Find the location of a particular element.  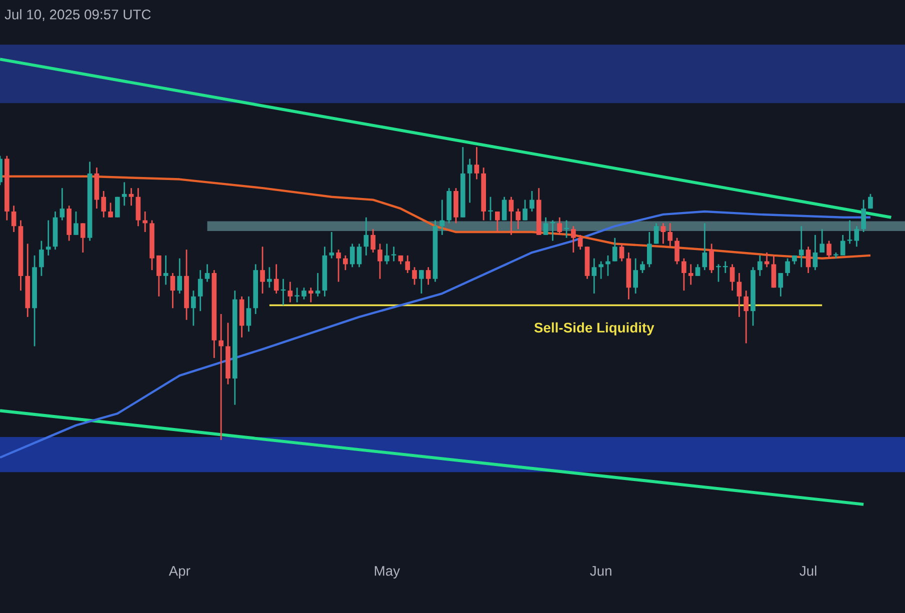

x-tick-label: Jun is located at coordinates (601, 571).